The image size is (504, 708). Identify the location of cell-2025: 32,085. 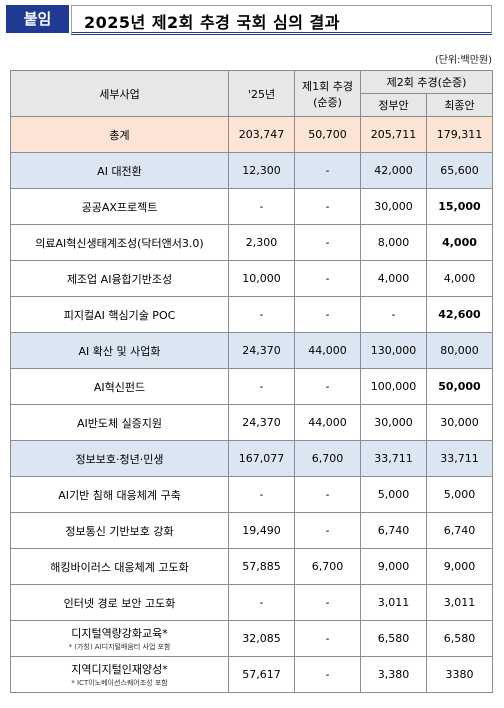
(261, 638).